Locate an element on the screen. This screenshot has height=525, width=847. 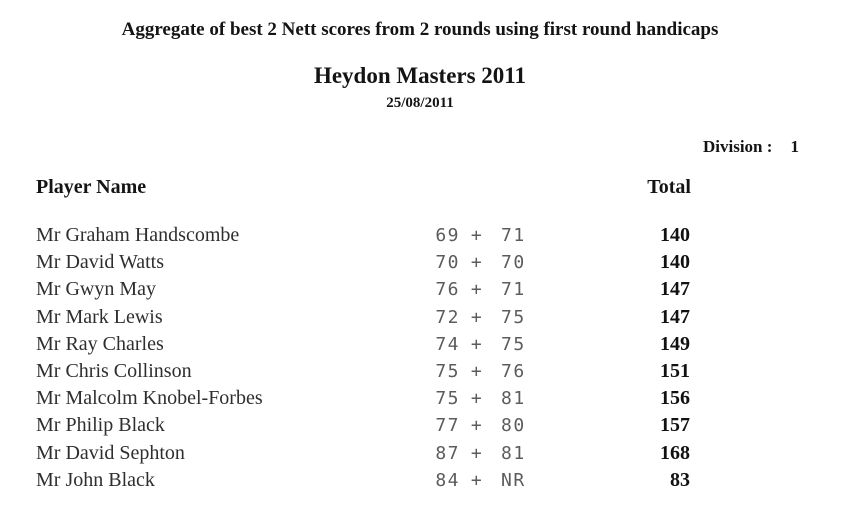
table-row: Mr Mark Lewis 72 + 75 147 is located at coordinates (423, 317).